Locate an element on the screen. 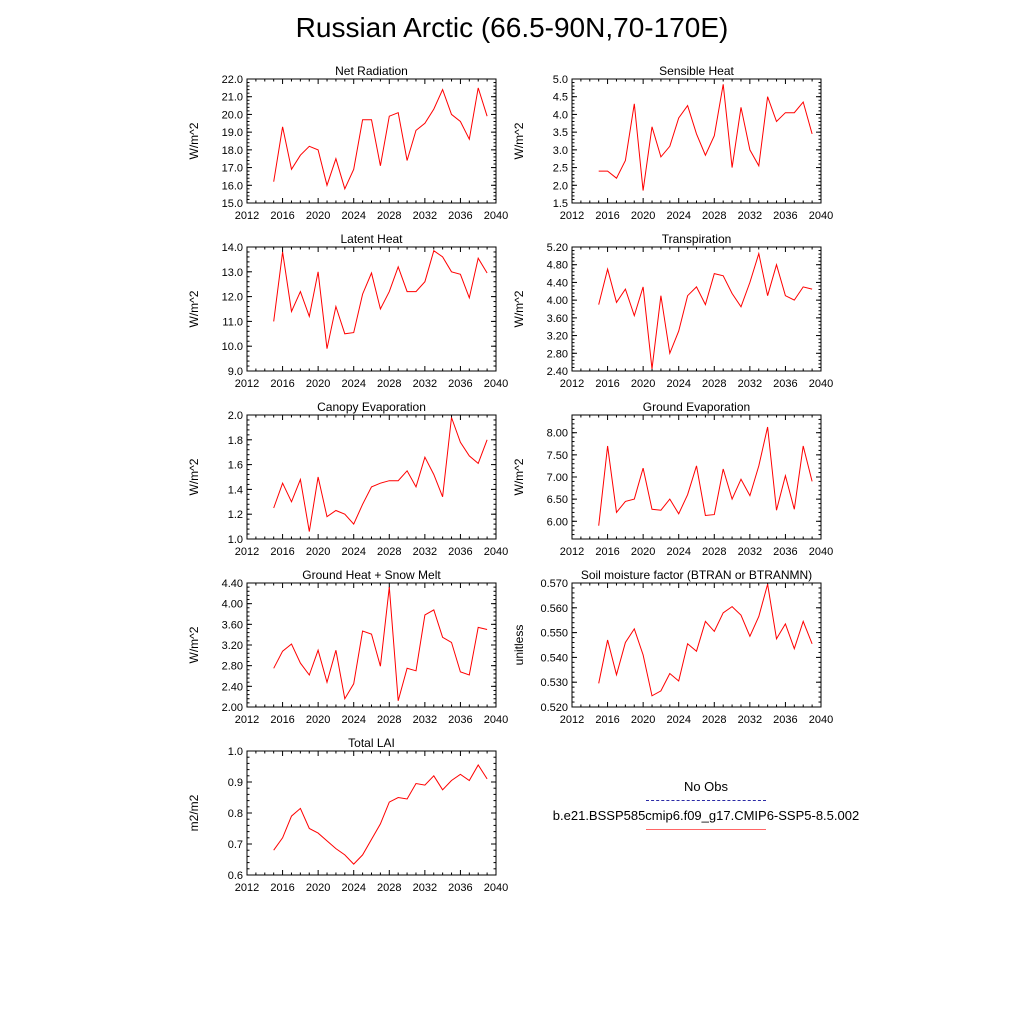 The height and width of the screenshot is (1024, 1024). legend-model-line is located at coordinates (706, 829).